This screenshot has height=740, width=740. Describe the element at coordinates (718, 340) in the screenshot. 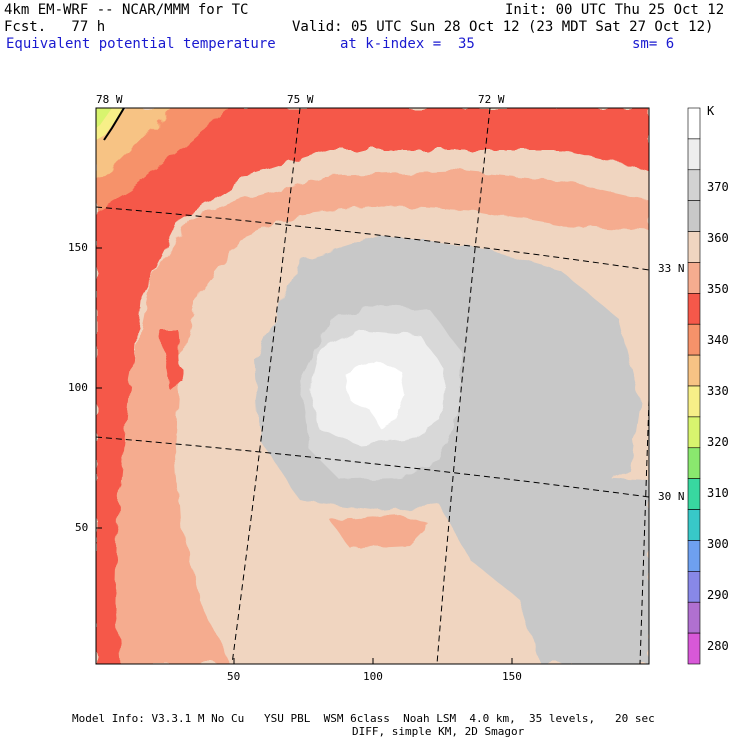

I see `colorbar-label: 340` at that location.